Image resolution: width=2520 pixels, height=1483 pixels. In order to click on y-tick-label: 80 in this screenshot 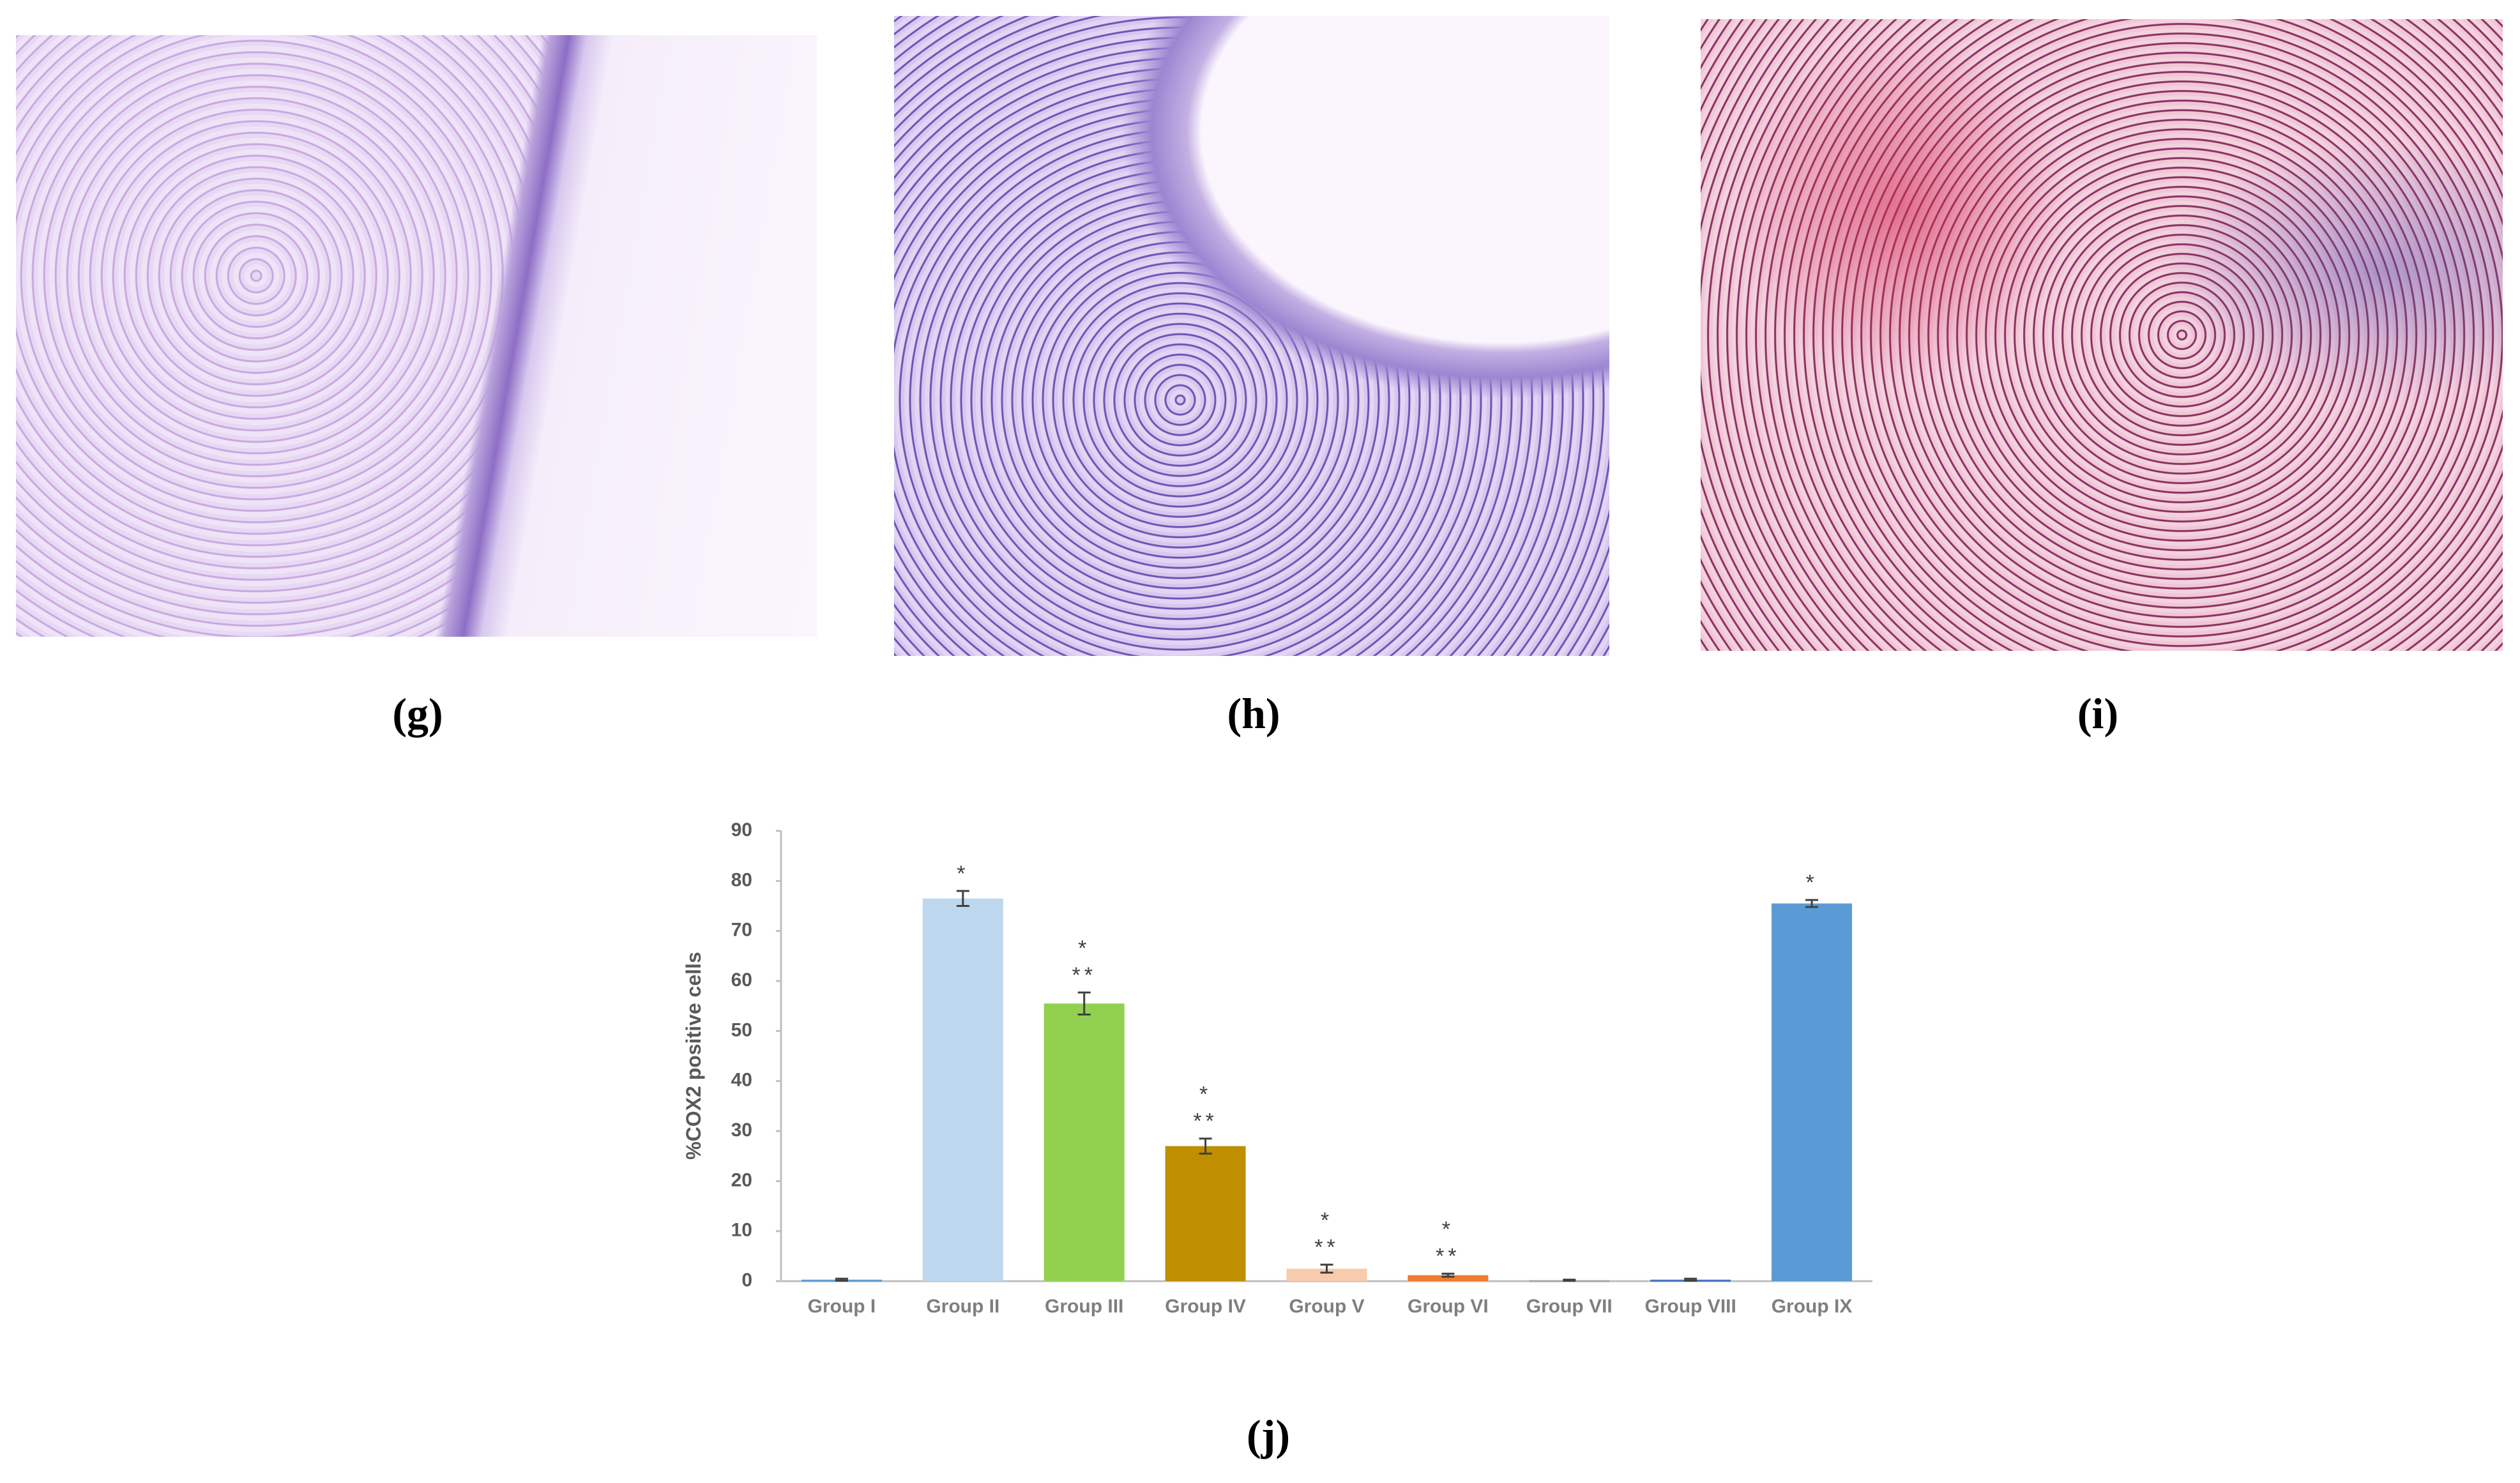, I will do `click(741, 879)`.